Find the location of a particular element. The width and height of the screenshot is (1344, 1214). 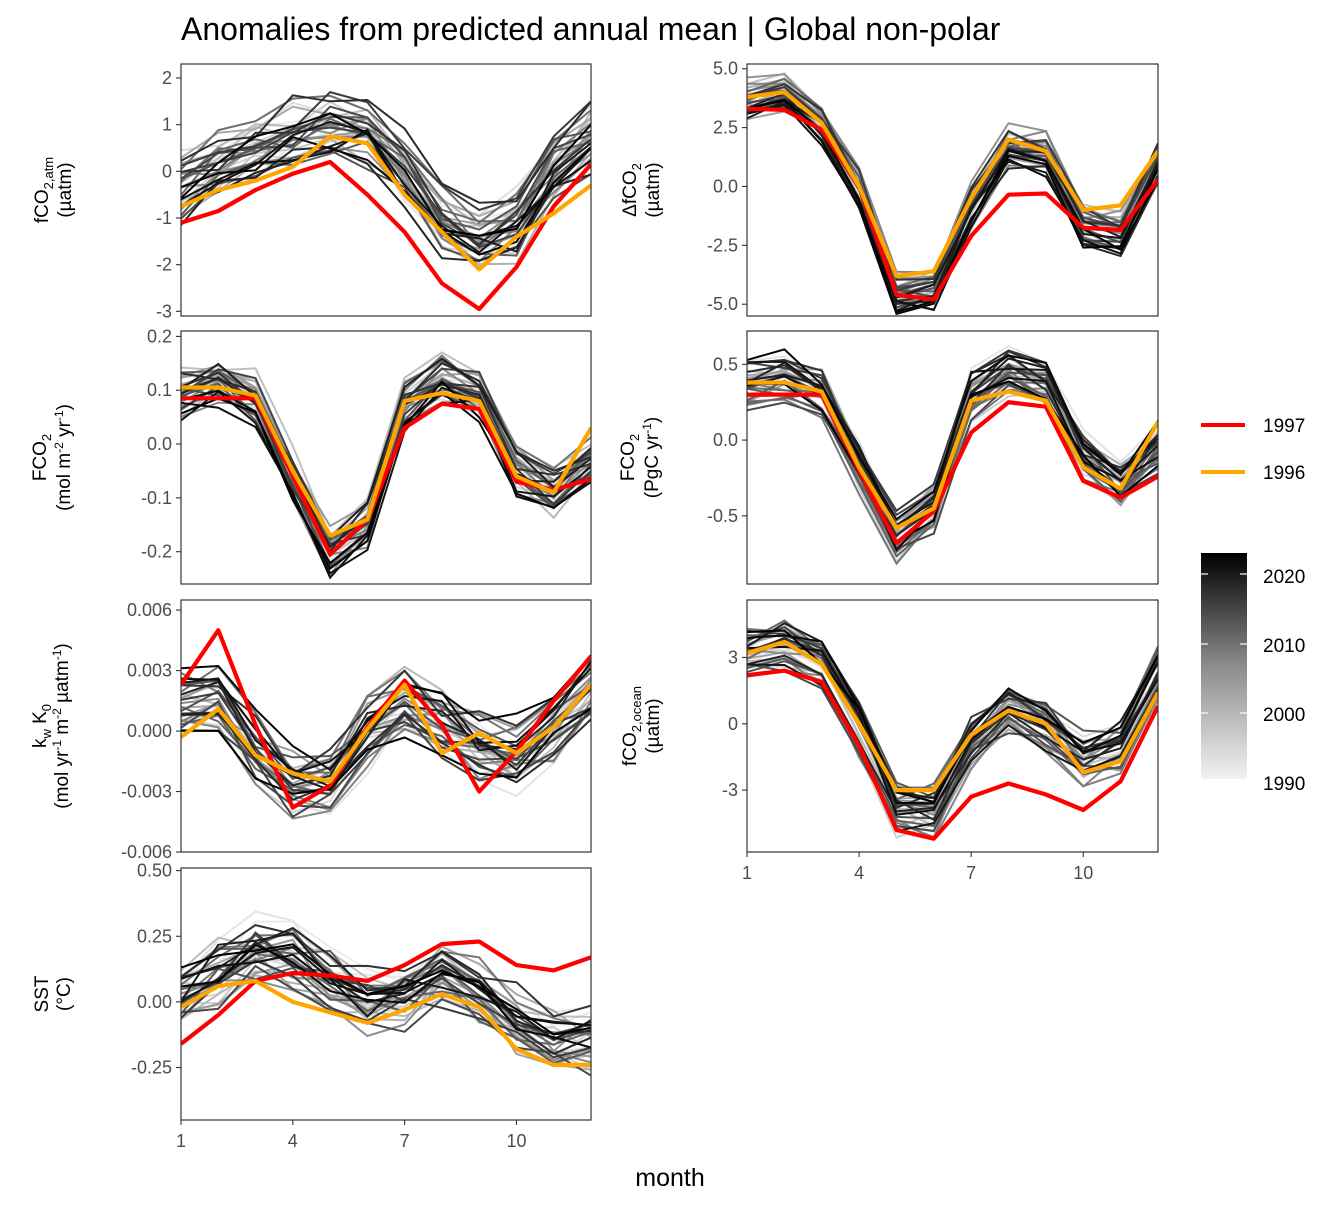

background-year-lines is located at coordinates (952, 730).